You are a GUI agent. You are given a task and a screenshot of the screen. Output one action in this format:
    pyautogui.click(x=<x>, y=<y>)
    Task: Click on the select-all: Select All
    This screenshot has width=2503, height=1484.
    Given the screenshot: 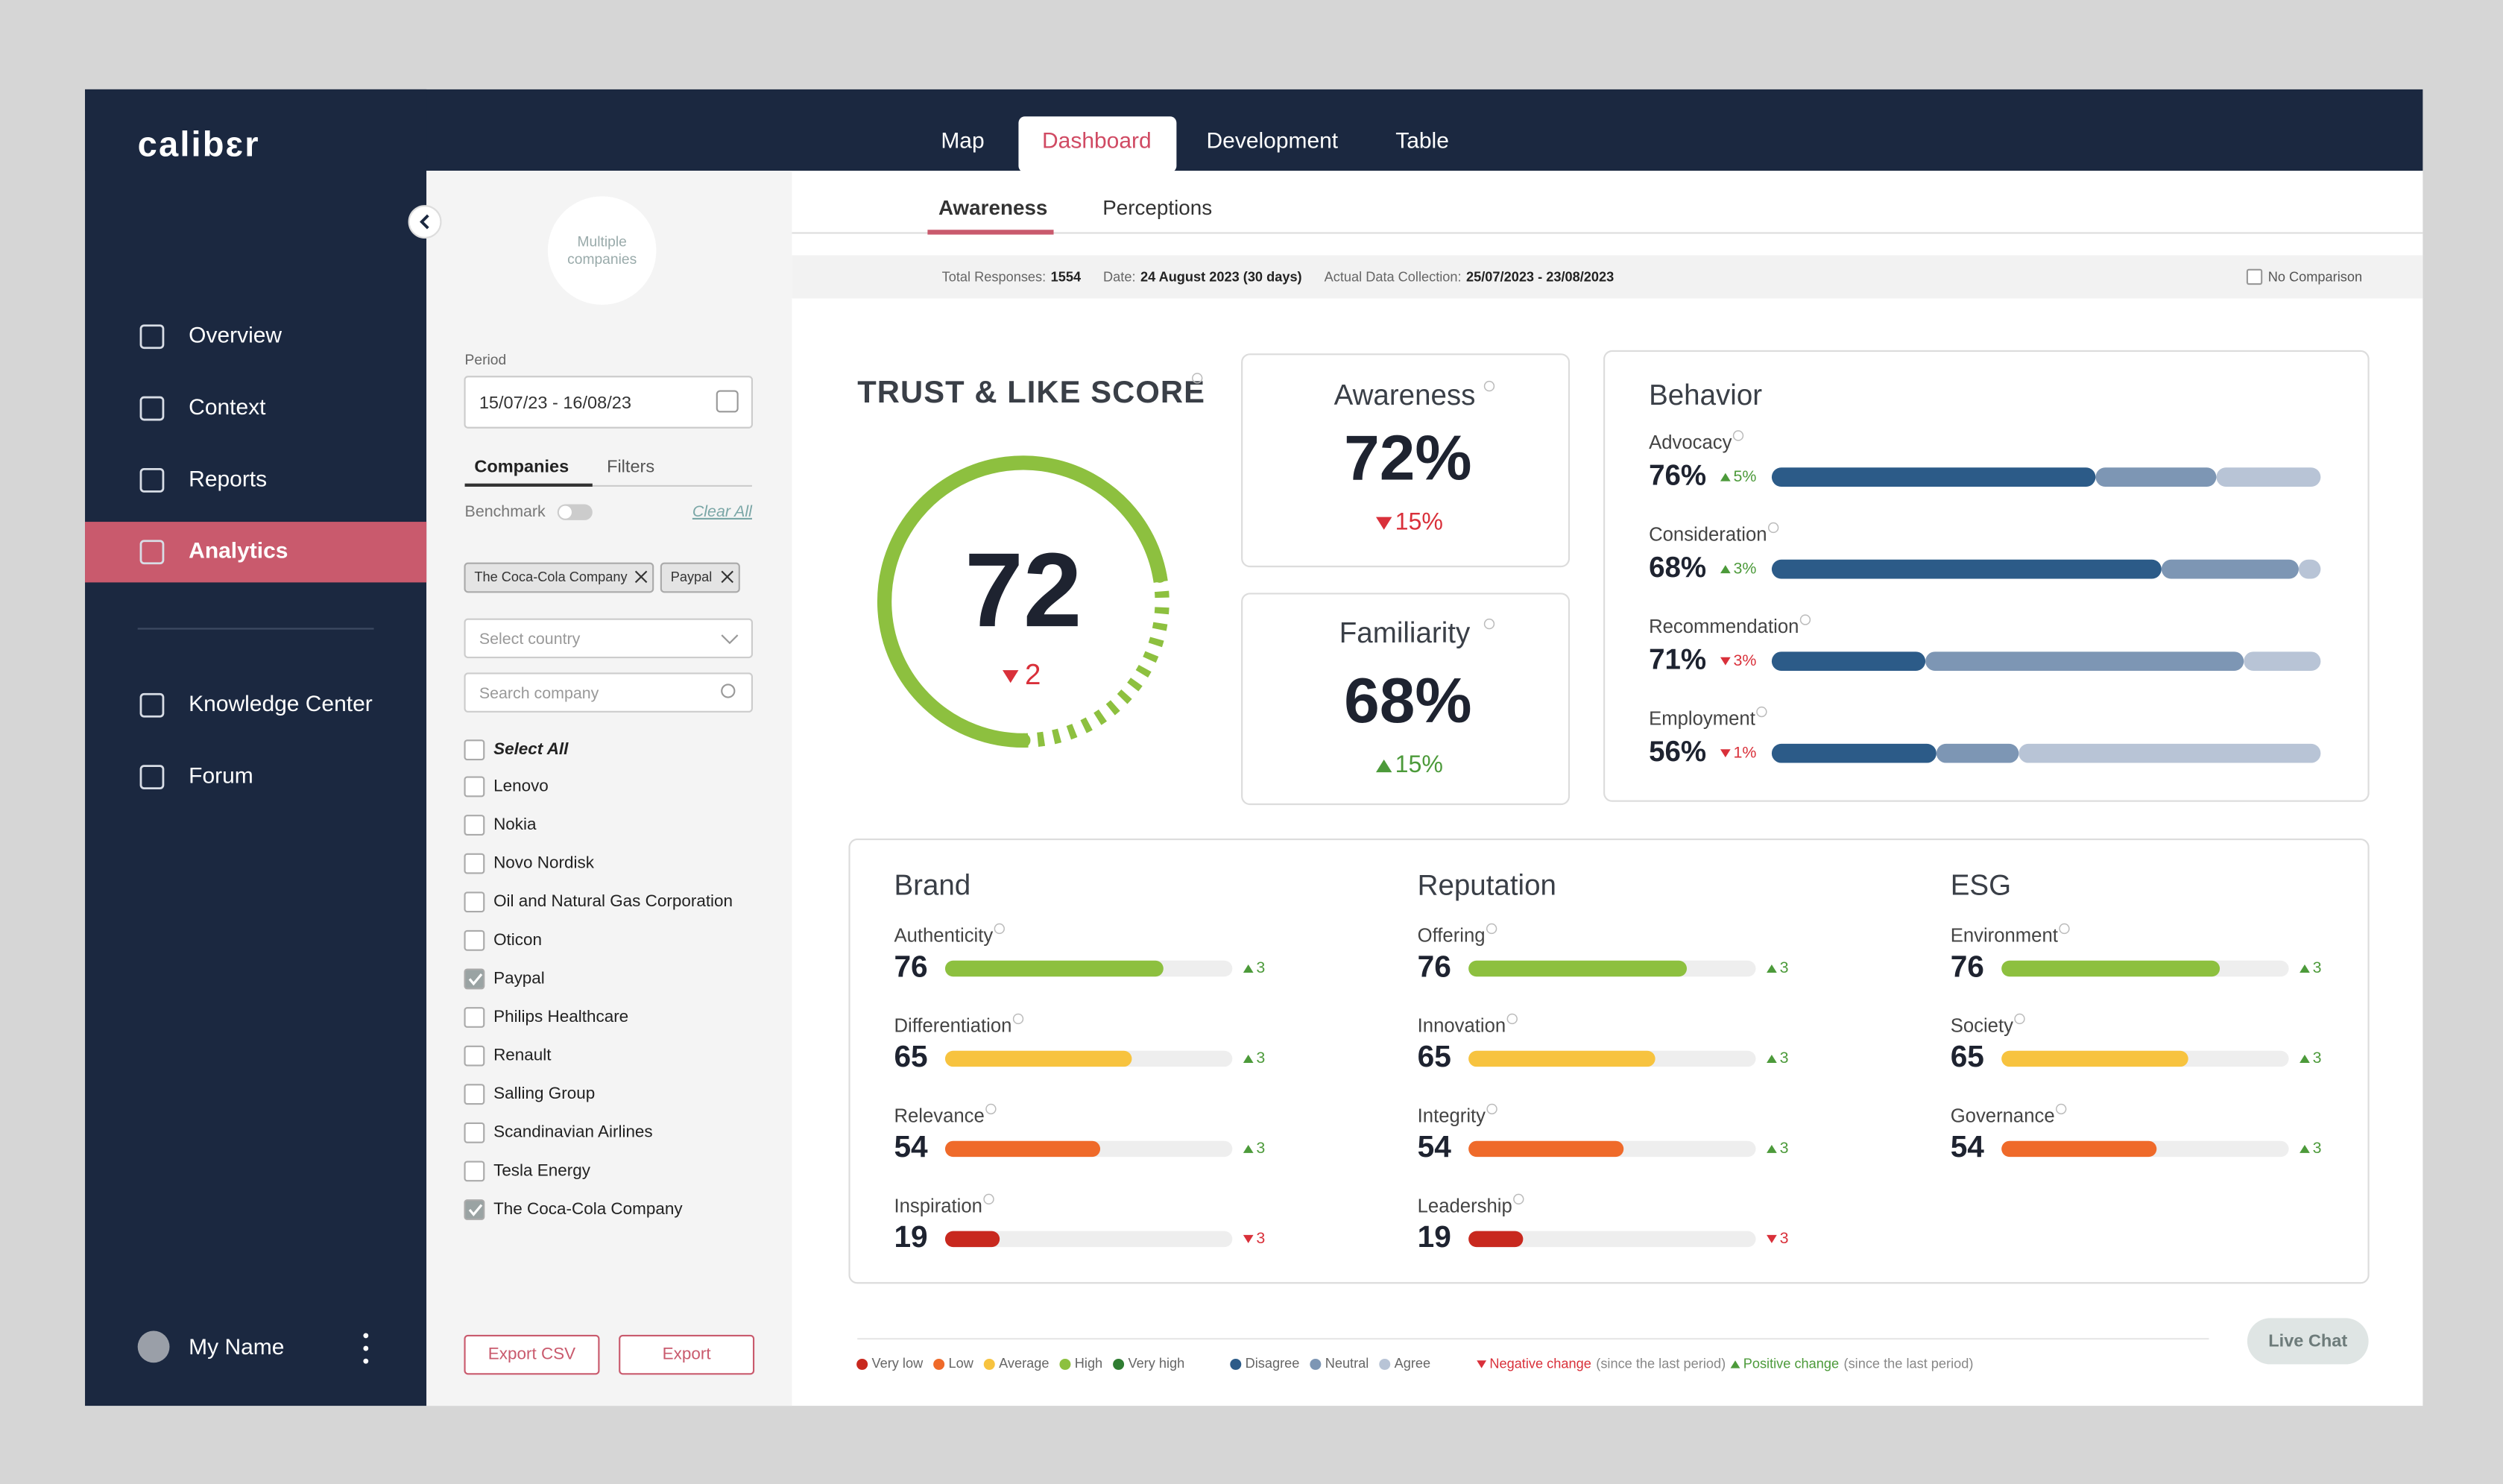 What is the action you would take?
    pyautogui.click(x=531, y=748)
    